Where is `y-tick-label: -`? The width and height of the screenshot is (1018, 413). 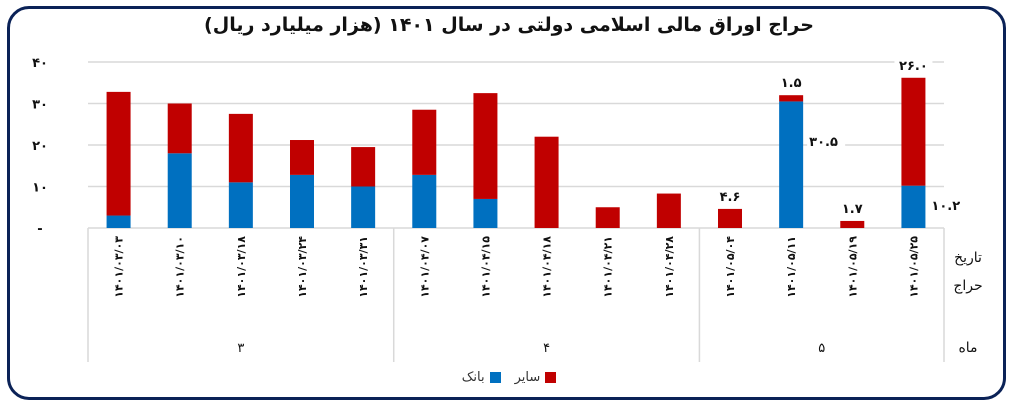 y-tick-label: - is located at coordinates (39, 229).